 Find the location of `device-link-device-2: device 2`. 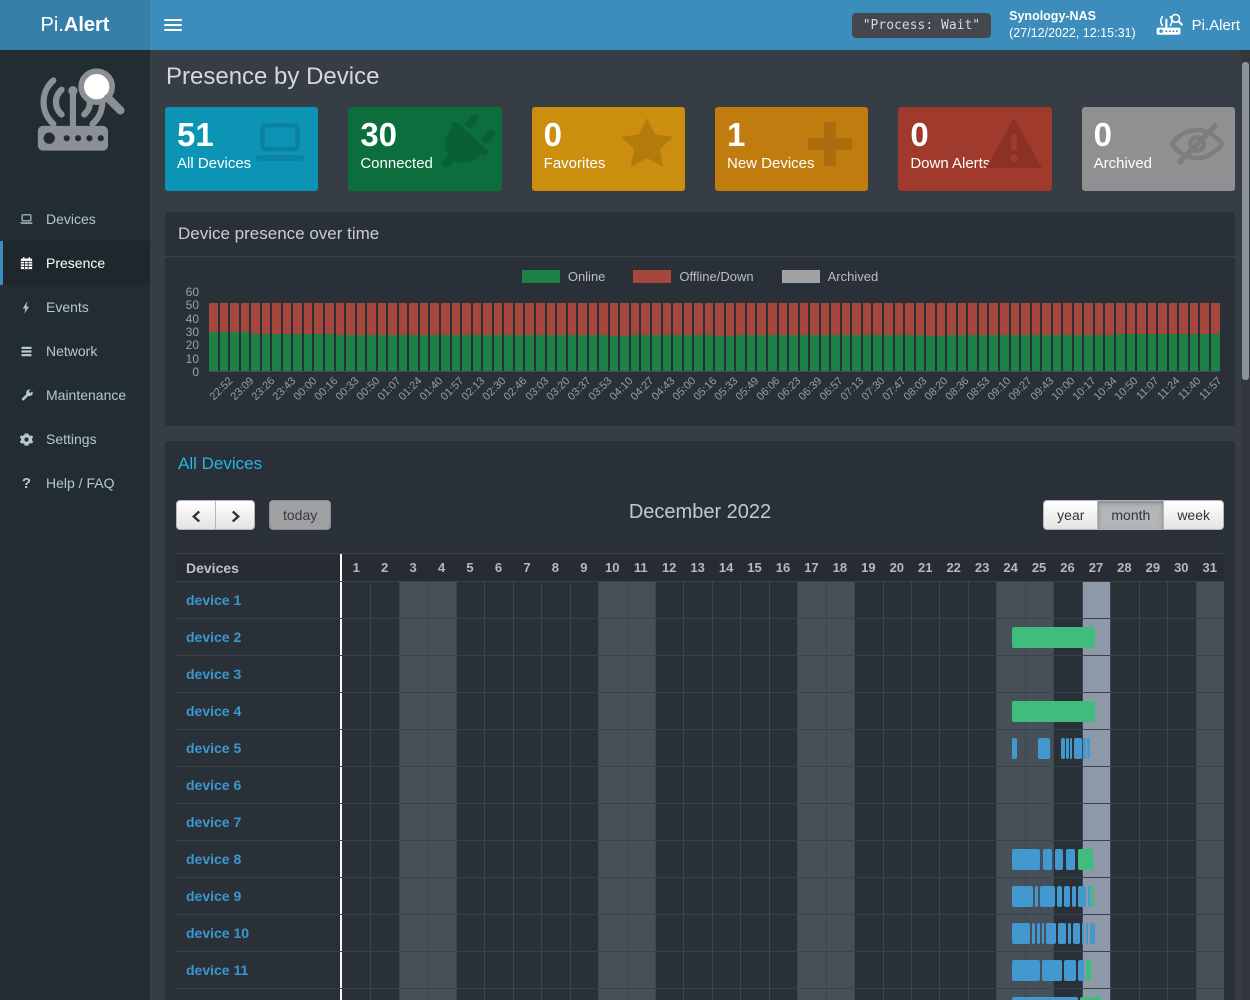

device-link-device-2: device 2 is located at coordinates (214, 637).